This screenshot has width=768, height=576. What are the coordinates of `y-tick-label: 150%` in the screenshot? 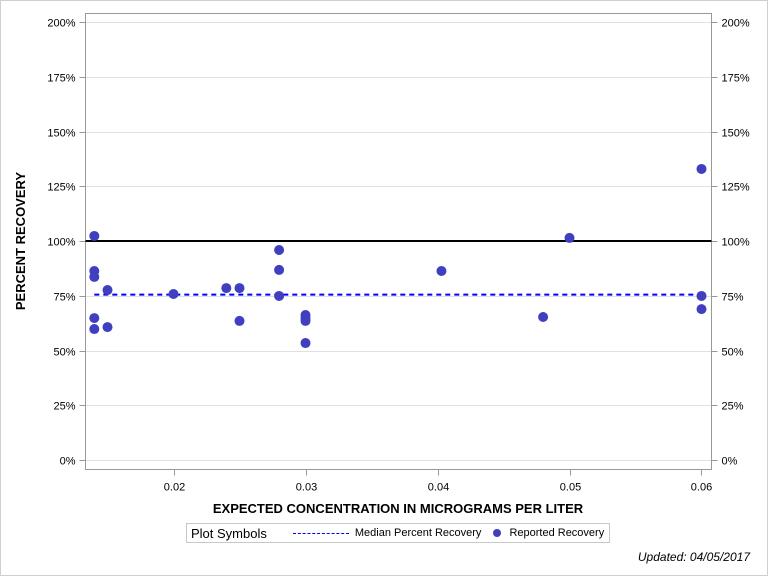 It's located at (61, 134).